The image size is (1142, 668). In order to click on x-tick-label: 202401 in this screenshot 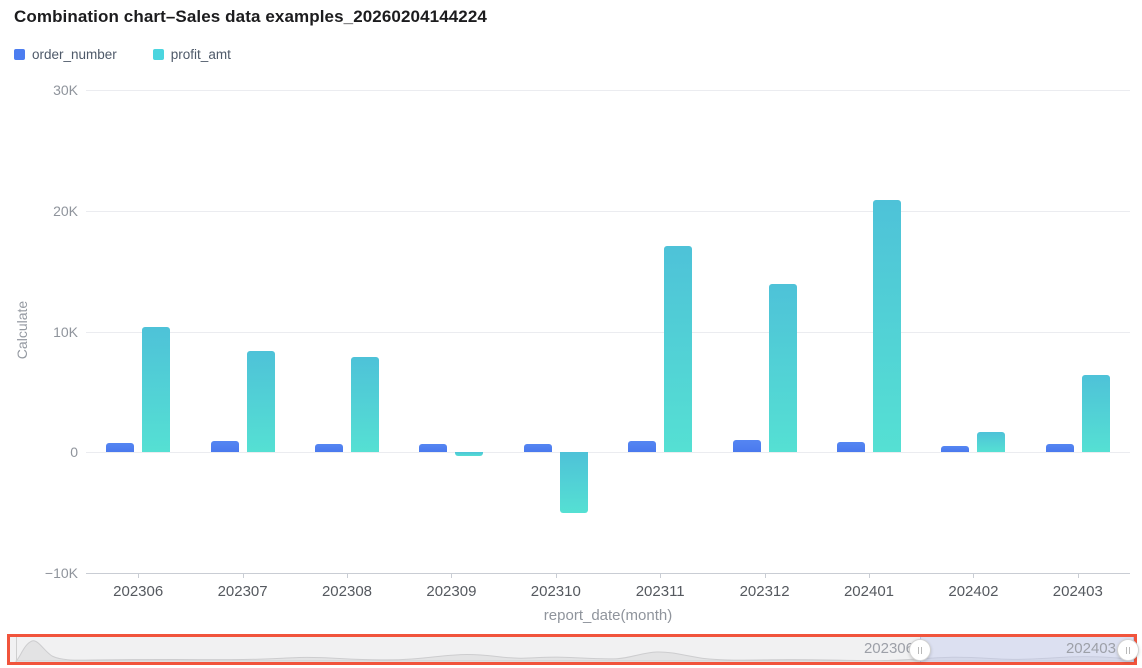, I will do `click(869, 591)`.